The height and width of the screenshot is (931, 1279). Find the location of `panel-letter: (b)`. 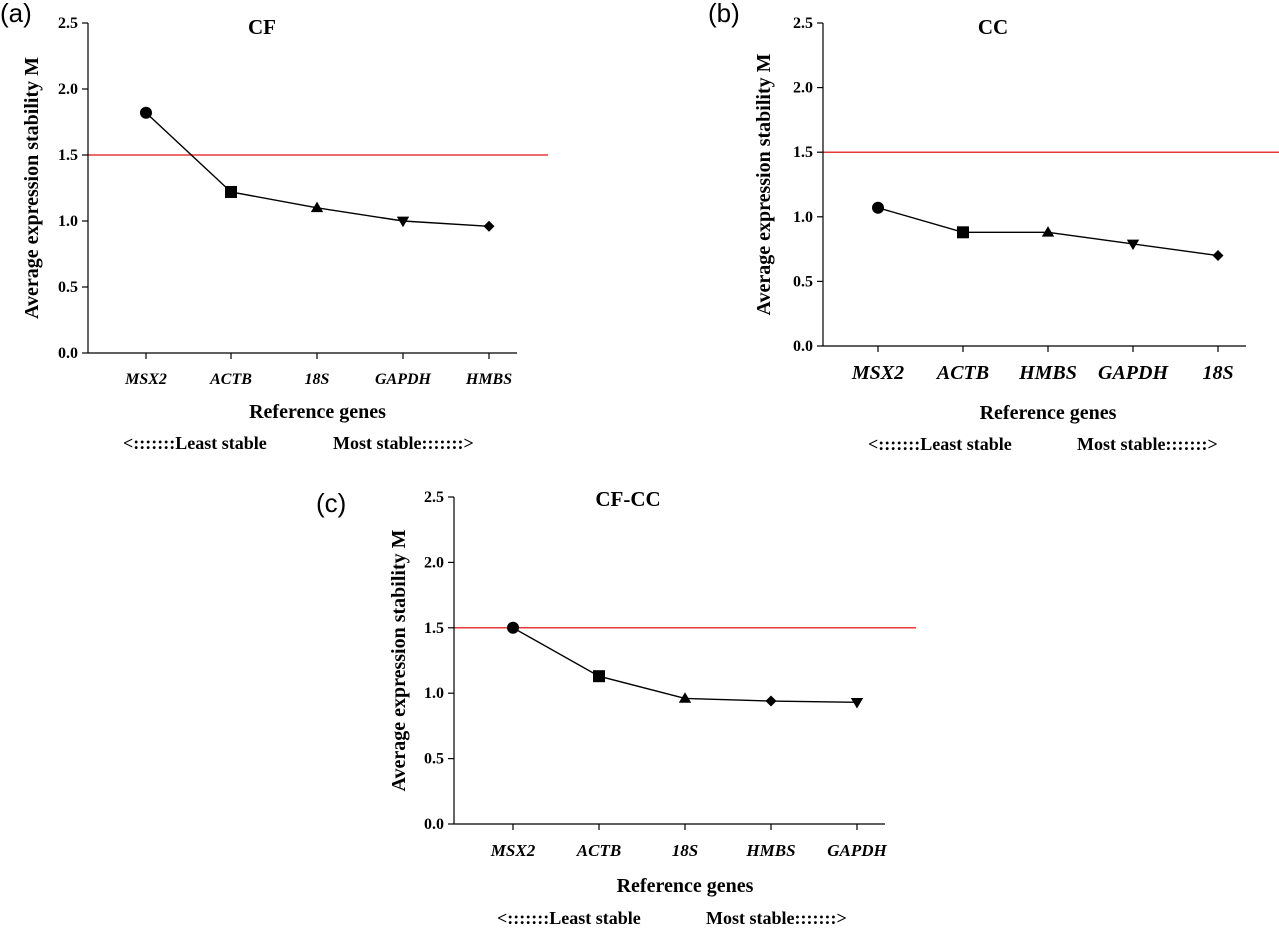

panel-letter: (b) is located at coordinates (724, 14).